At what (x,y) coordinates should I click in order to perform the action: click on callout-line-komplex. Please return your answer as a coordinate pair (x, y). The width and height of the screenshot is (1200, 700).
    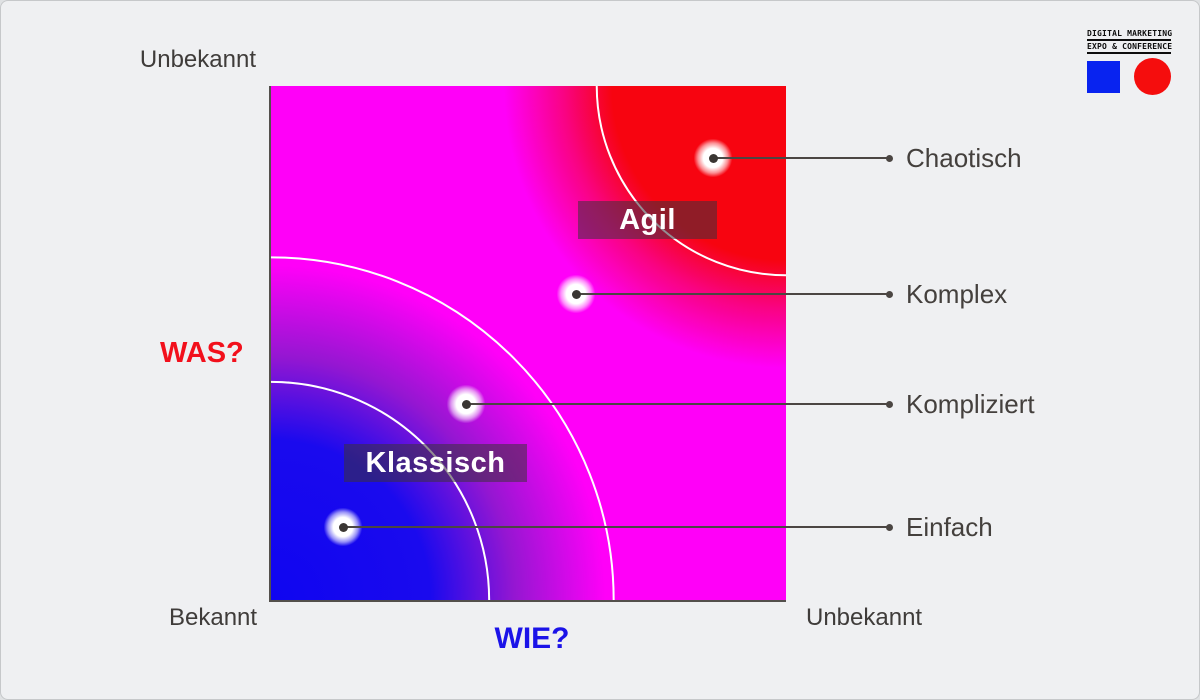
    Looking at the image, I should click on (732, 294).